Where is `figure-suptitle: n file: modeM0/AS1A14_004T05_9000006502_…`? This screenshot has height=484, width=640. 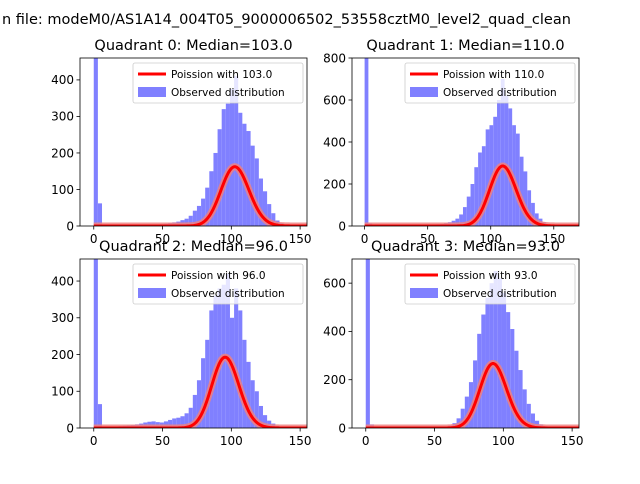
figure-suptitle: n file: modeM0/AS1A14_004T05_9000006502_… is located at coordinates (286, 20).